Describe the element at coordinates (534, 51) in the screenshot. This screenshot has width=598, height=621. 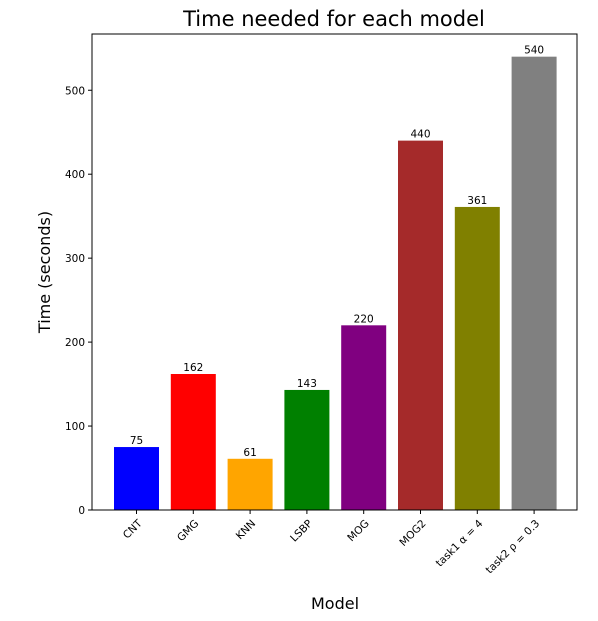
I see `data-label-7: 540` at that location.